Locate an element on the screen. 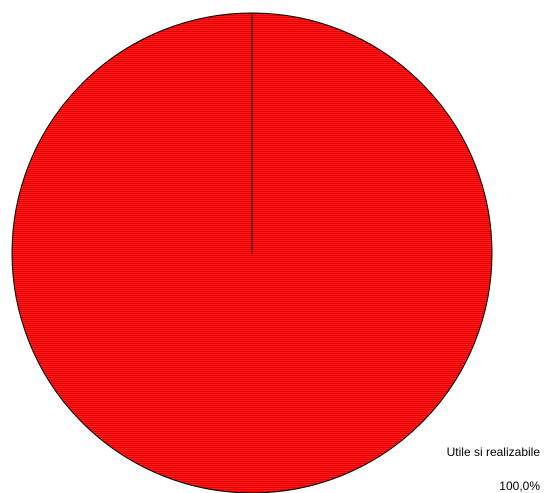  slice-value-label: 100,0% is located at coordinates (519, 486).